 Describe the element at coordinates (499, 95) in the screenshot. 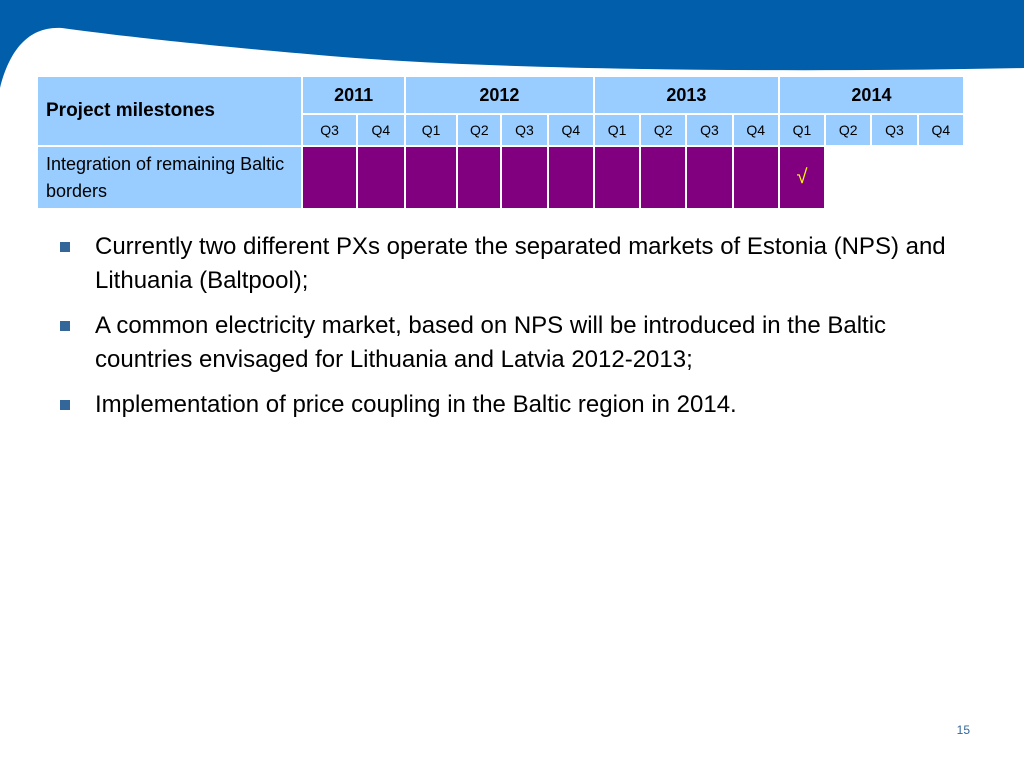

I see `year-header-2012: 2012` at that location.